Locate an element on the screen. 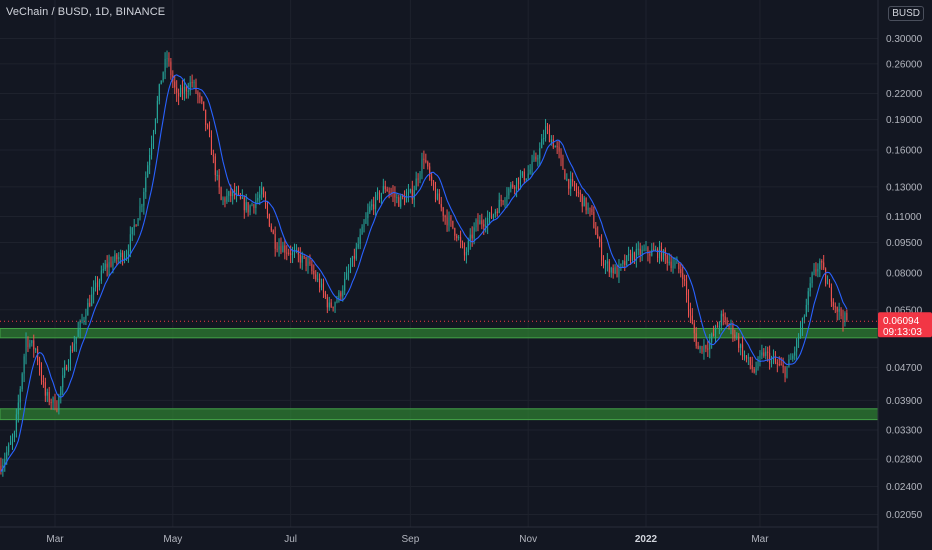 The width and height of the screenshot is (932, 550). y-tick-label: 0.04700 is located at coordinates (904, 368).